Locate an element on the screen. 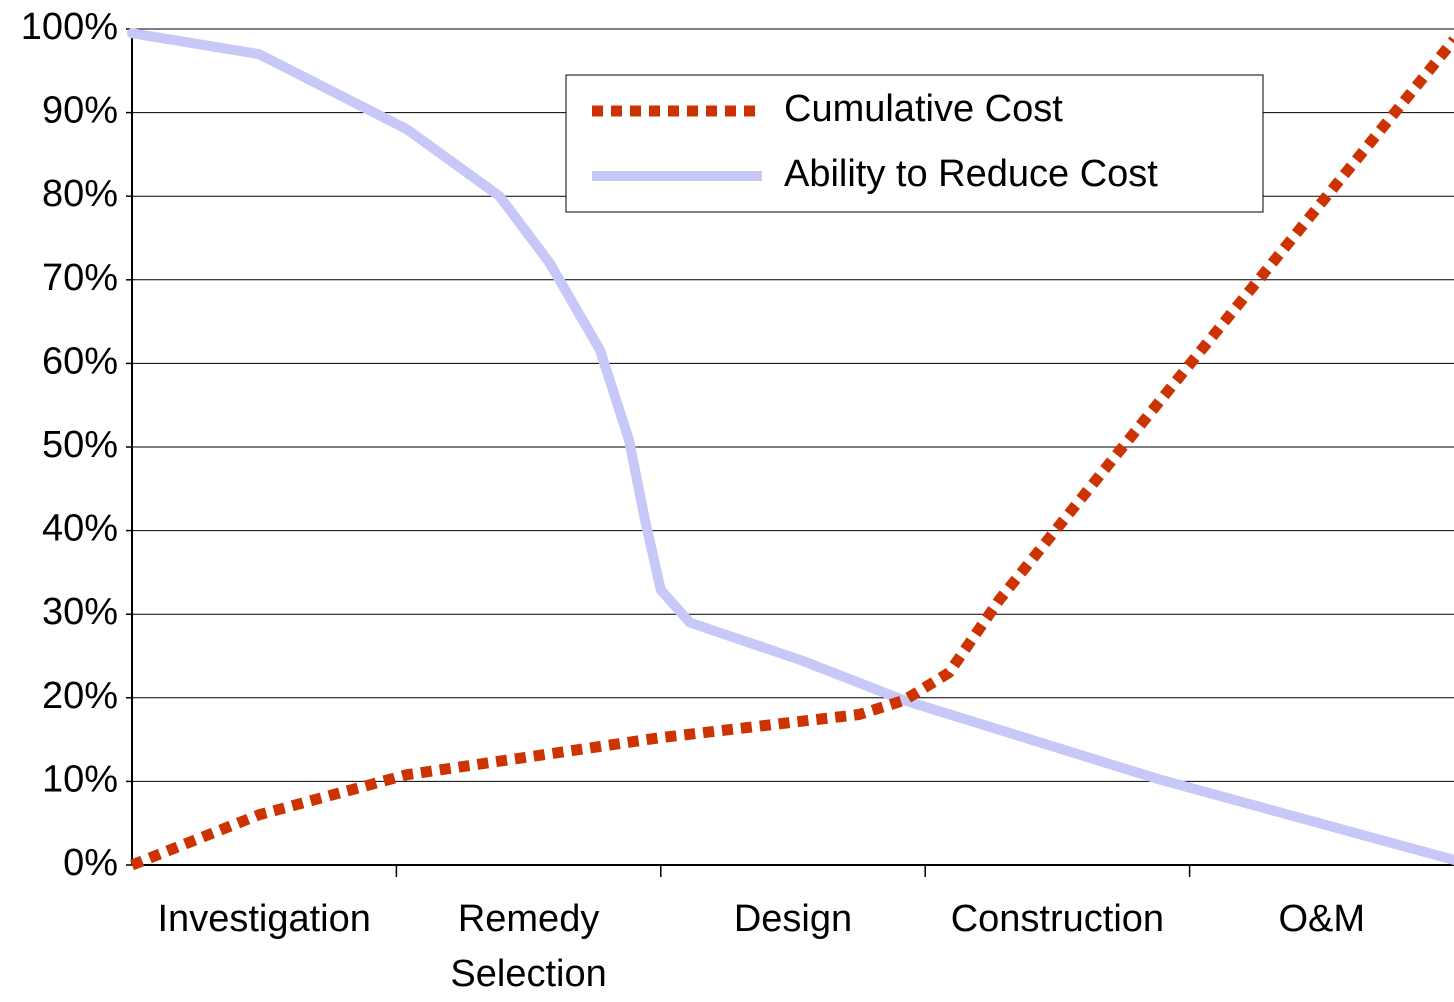 This screenshot has height=1002, width=1454. y-tick-label: 40% is located at coordinates (80, 529).